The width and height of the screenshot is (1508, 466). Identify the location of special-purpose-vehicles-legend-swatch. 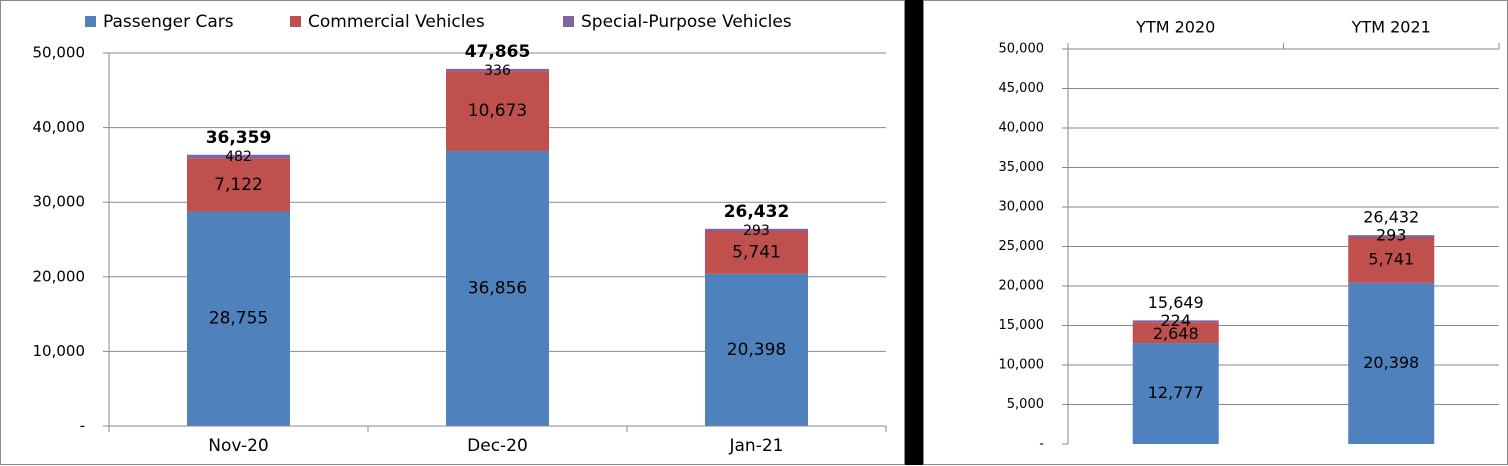
(568, 21).